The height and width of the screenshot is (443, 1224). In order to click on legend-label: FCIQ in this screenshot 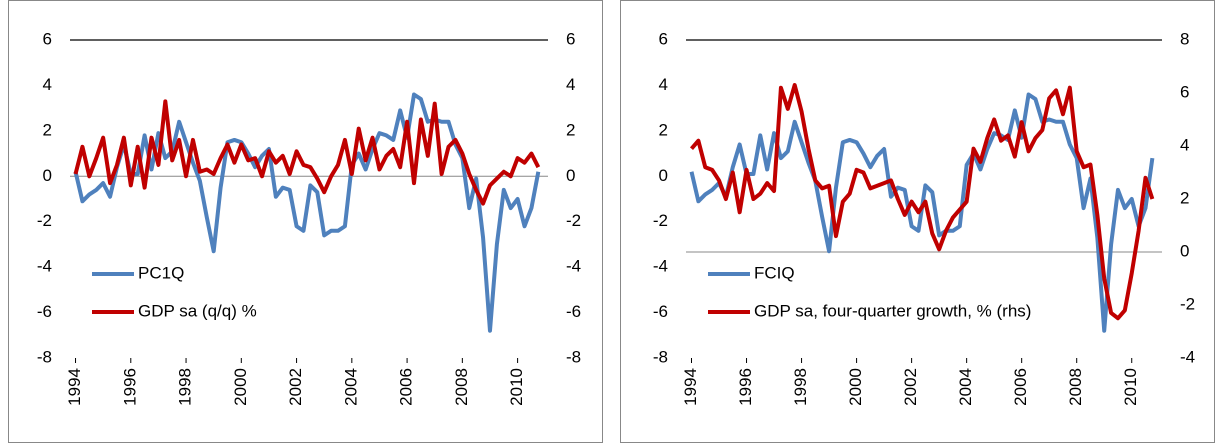, I will do `click(774, 272)`.